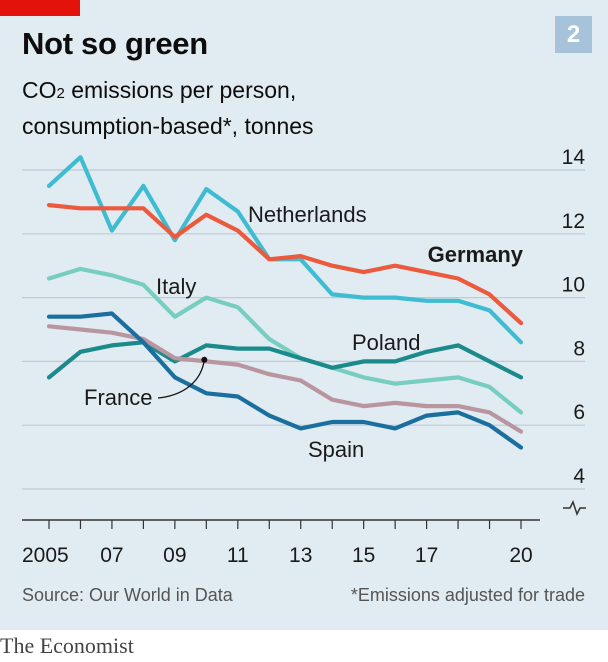 The width and height of the screenshot is (608, 662). What do you see at coordinates (39, 90) in the screenshot?
I see `subtitle-co: CO` at bounding box center [39, 90].